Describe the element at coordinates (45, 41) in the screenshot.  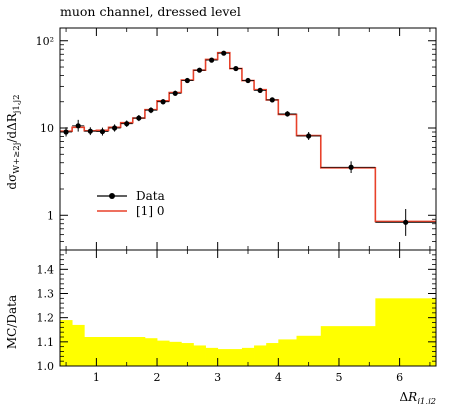
I see `top-y-tick-label: 10²` at that location.